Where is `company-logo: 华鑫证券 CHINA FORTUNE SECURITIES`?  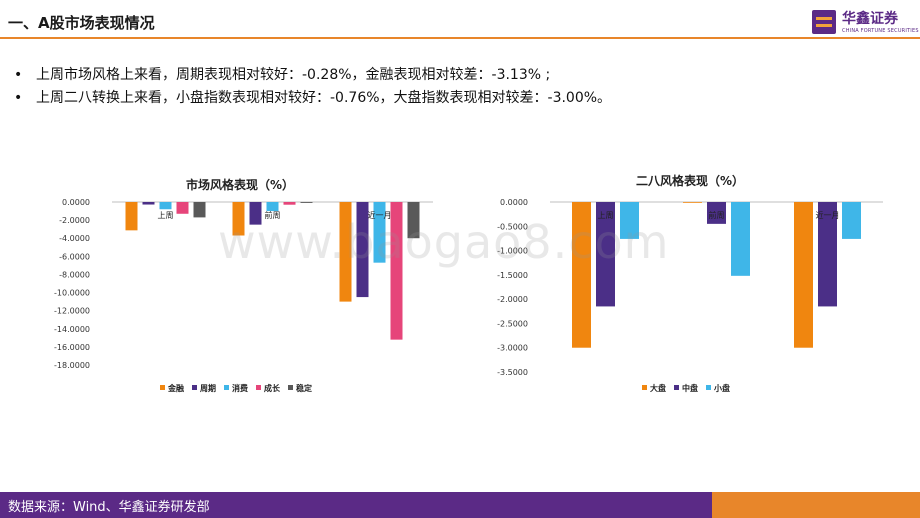 company-logo: 华鑫证券 CHINA FORTUNE SECURITIES is located at coordinates (865, 23).